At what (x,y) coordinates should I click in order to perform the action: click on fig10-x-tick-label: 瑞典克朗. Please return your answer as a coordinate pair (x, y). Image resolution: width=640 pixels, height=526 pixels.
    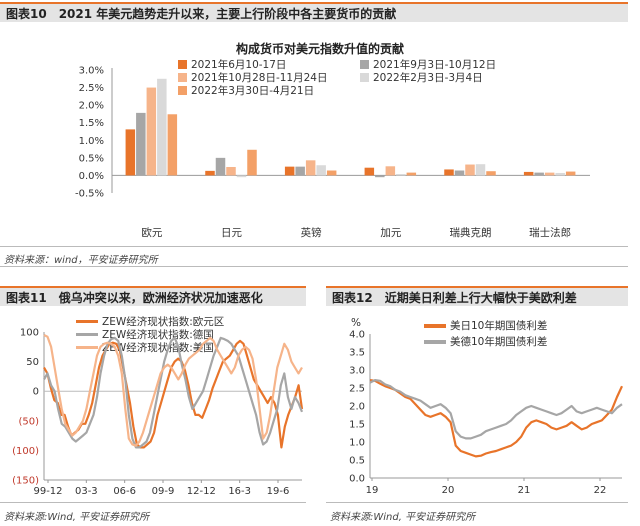
    Looking at the image, I should click on (471, 232).